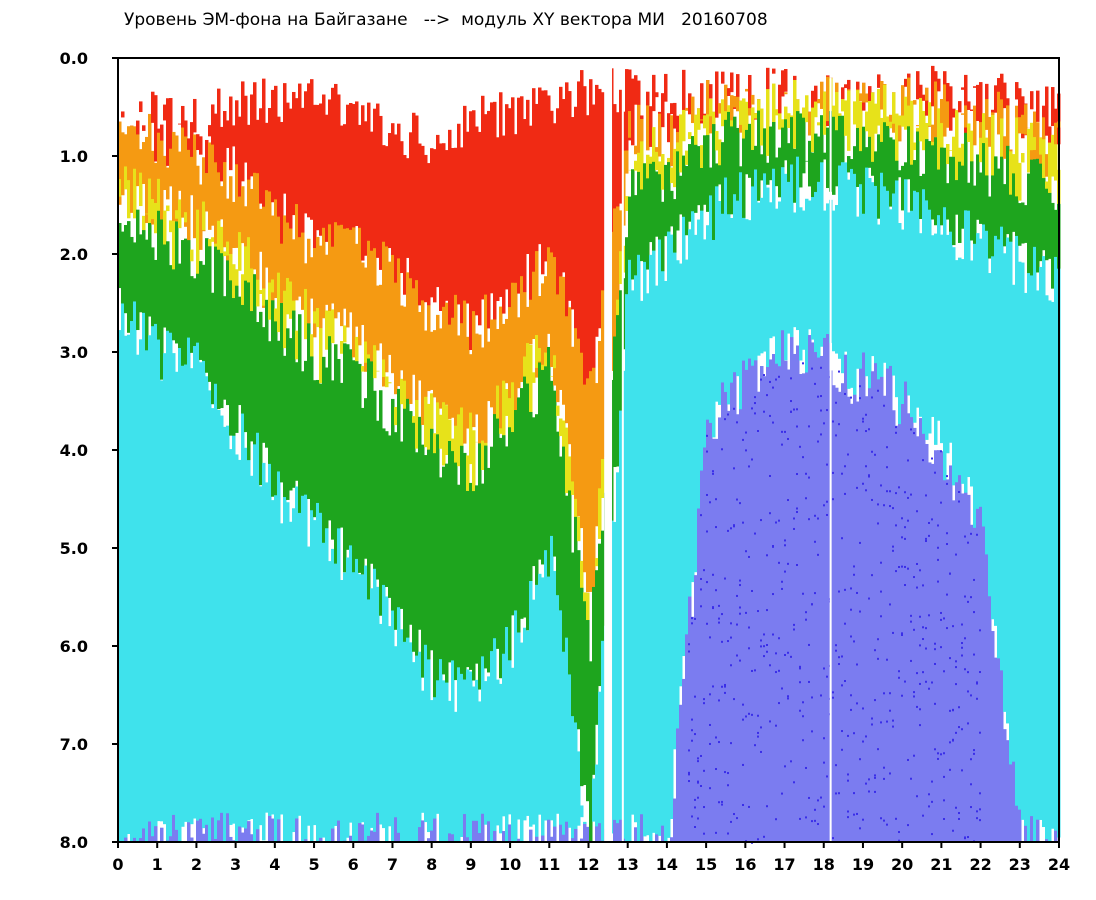  I want to click on x-tick-label: 21, so click(941, 864).